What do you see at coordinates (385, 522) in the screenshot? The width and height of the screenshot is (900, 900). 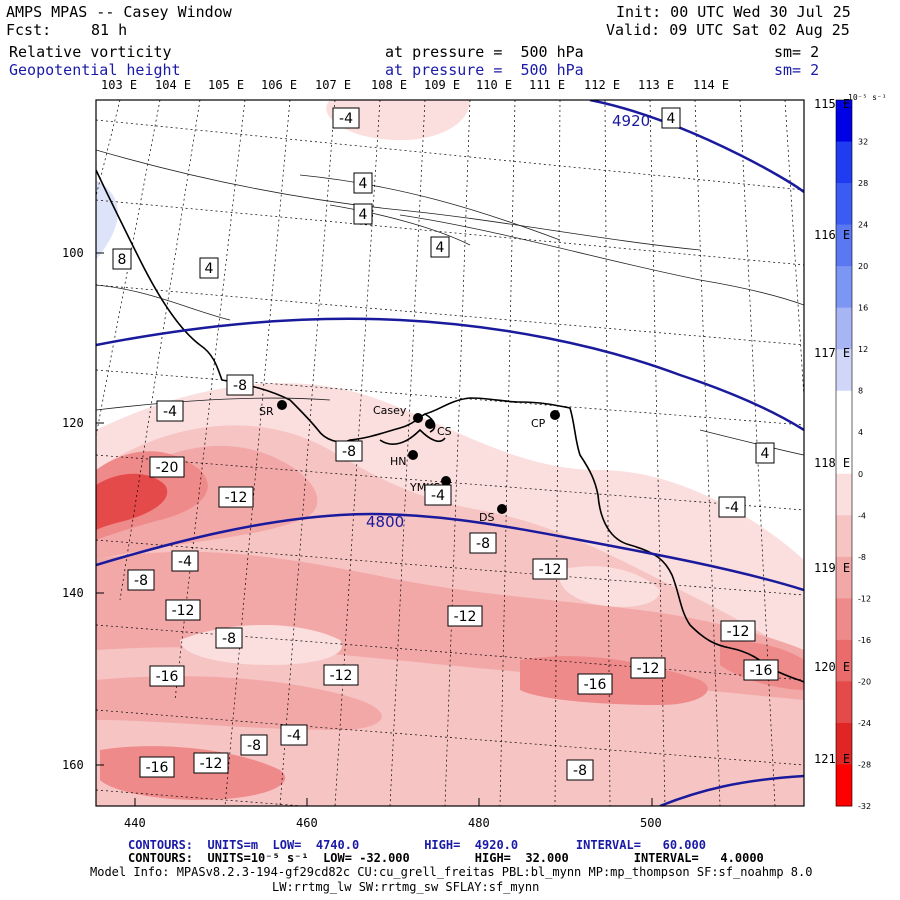 I see `height-label-4800: 4800` at bounding box center [385, 522].